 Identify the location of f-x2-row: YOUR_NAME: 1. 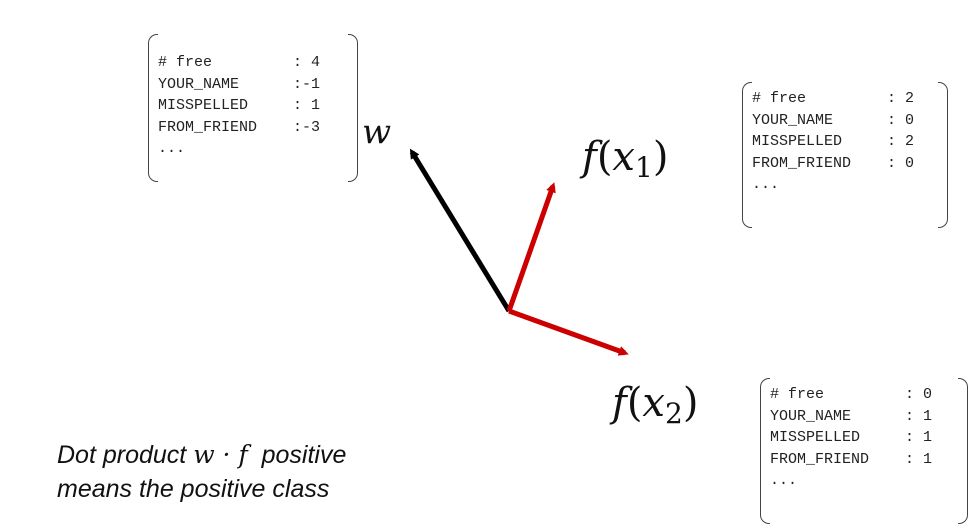
(851, 416).